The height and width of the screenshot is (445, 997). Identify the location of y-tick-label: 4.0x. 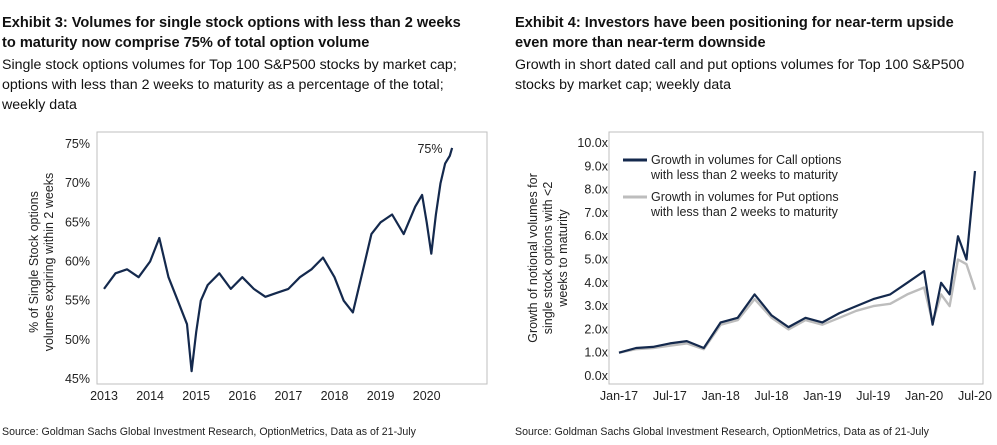
(596, 283).